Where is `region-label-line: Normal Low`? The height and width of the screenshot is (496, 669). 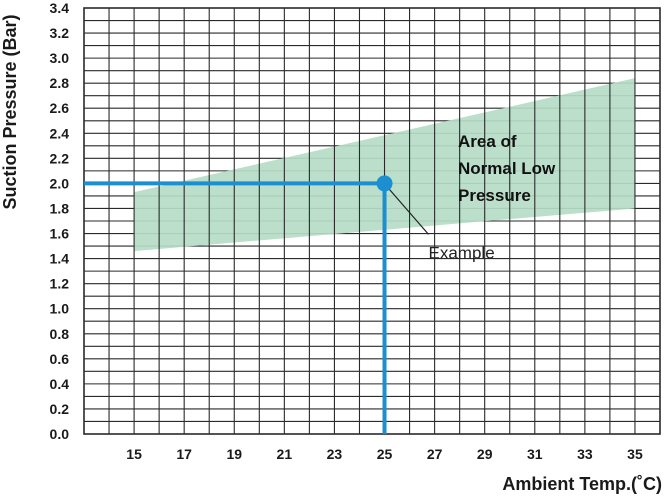
region-label-line: Normal Low is located at coordinates (507, 168).